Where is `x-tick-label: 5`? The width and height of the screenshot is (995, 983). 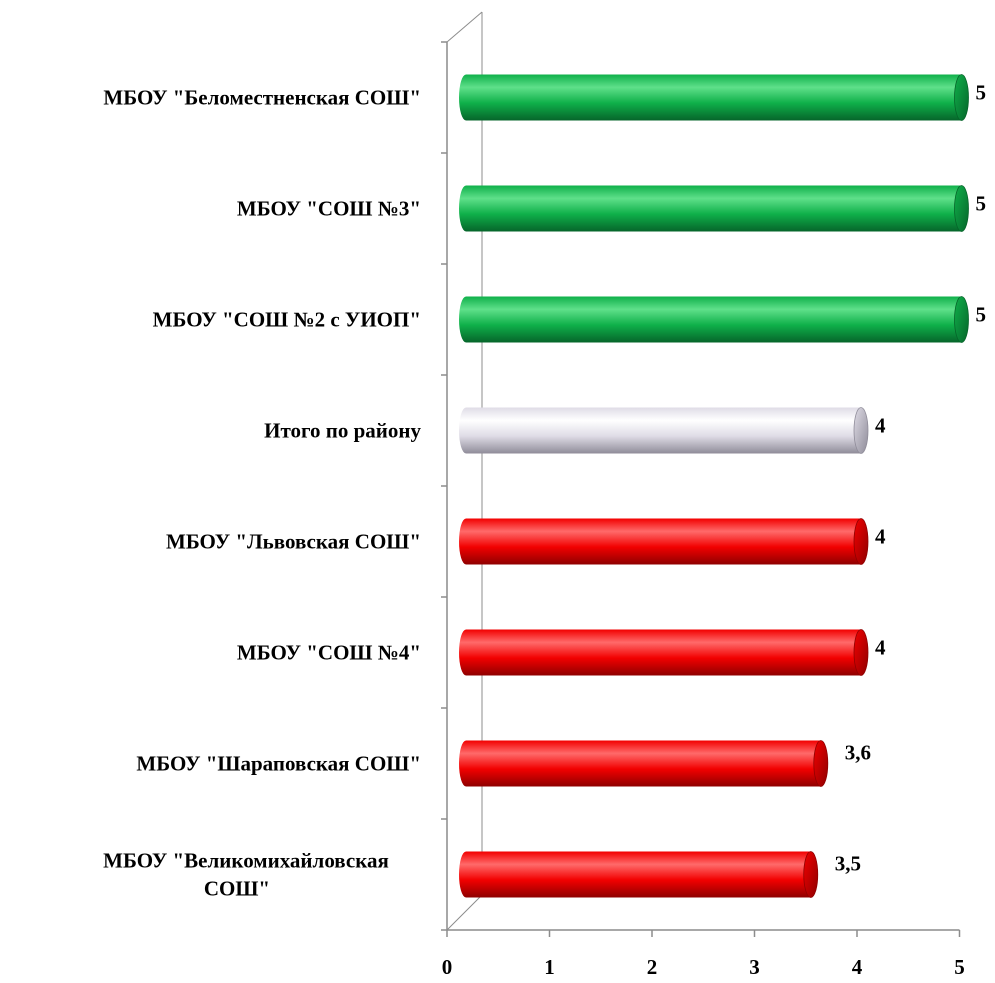 x-tick-label: 5 is located at coordinates (959, 967).